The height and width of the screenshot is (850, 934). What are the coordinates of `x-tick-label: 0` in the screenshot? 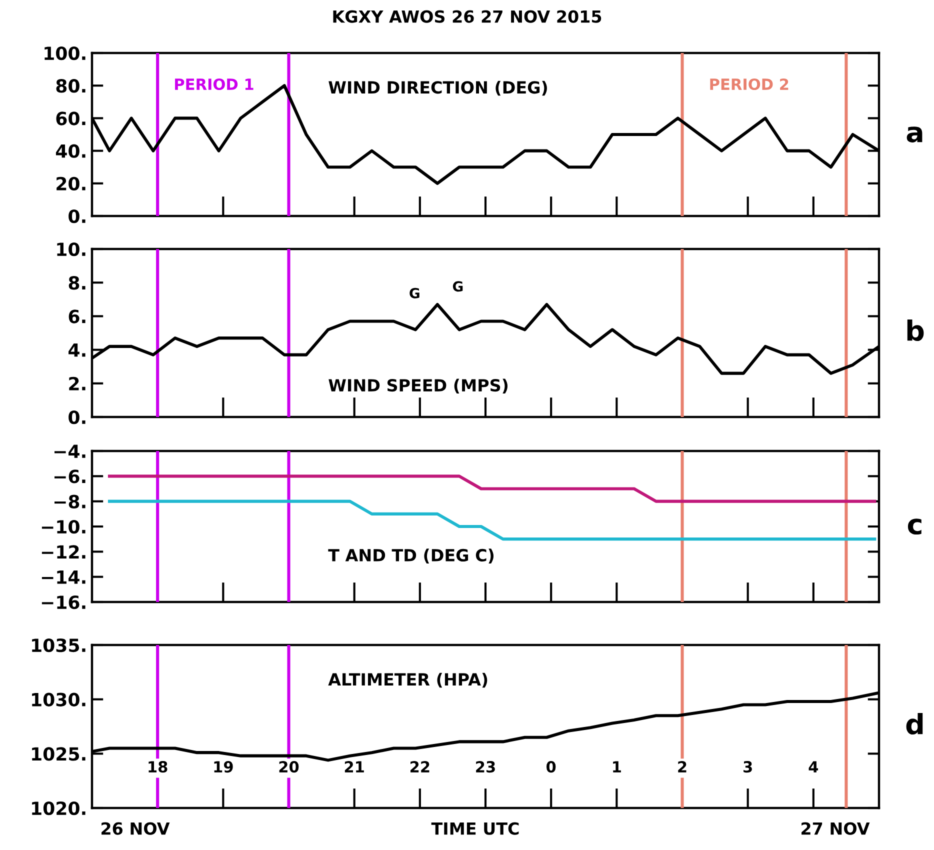 It's located at (551, 767).